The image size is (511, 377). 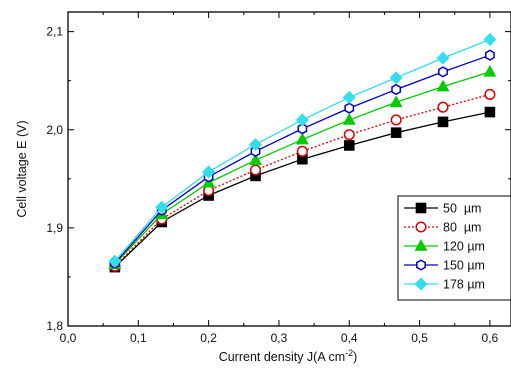 I want to click on legend-item: 80 µm, so click(x=442, y=228).